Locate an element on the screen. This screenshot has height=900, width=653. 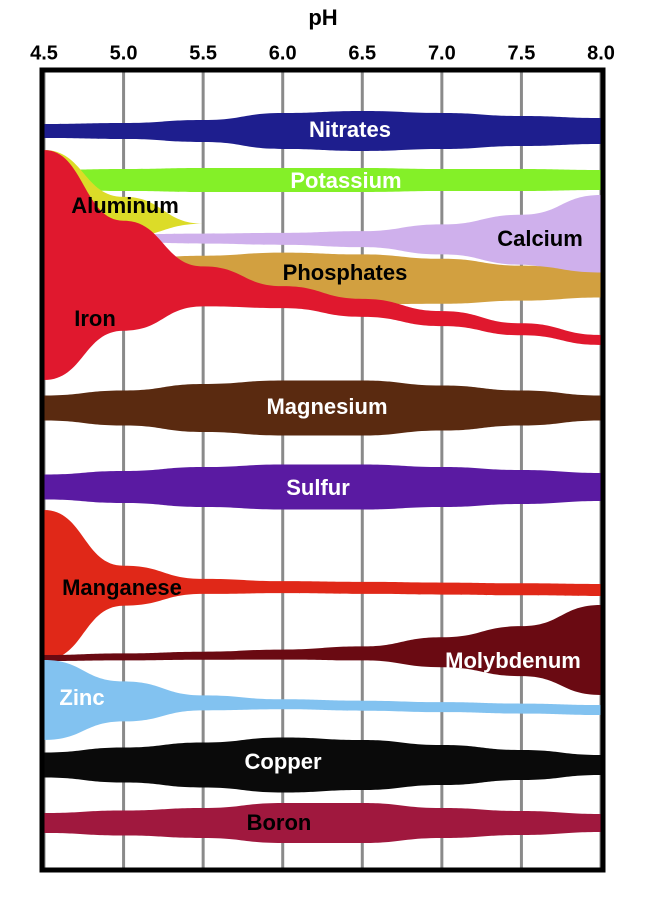
band-label: Calcium is located at coordinates (540, 238).